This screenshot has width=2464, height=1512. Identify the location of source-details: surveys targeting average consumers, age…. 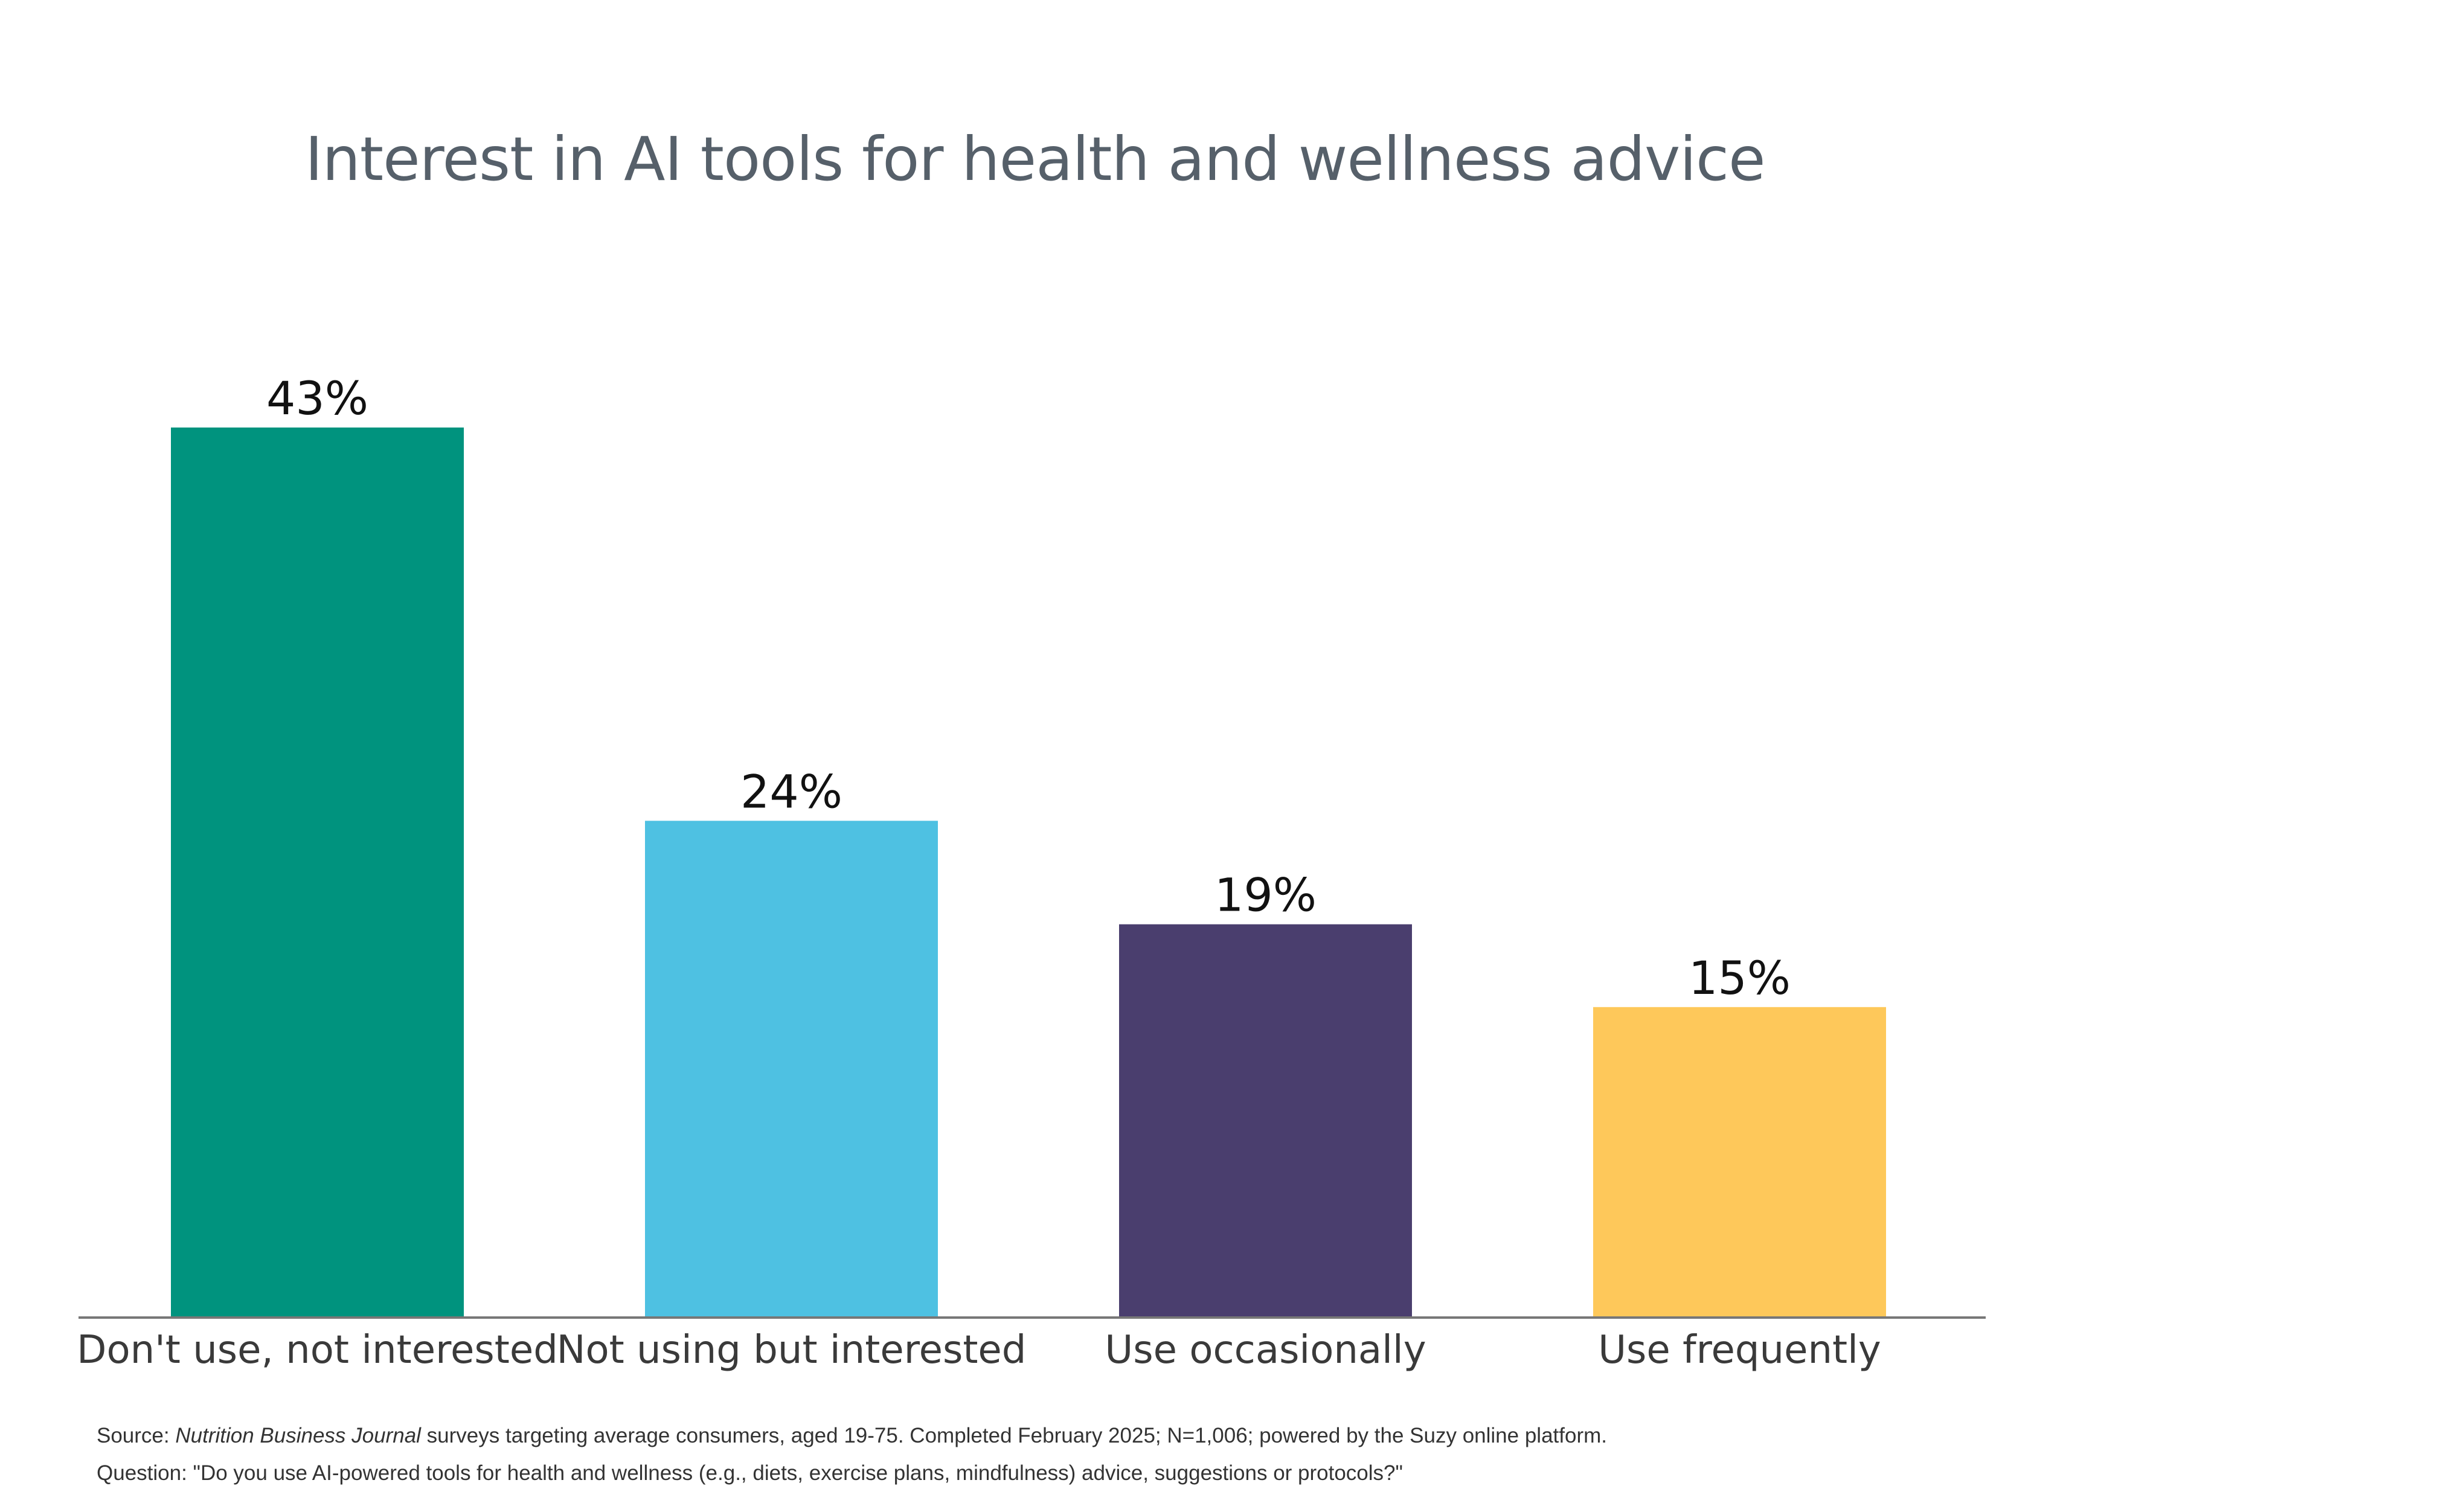
(1013, 1435).